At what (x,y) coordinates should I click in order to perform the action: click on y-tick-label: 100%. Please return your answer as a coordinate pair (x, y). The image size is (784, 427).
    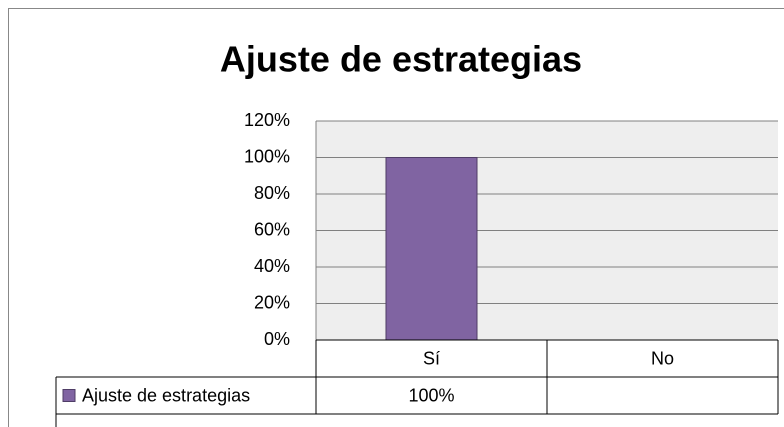
    Looking at the image, I should click on (267, 156).